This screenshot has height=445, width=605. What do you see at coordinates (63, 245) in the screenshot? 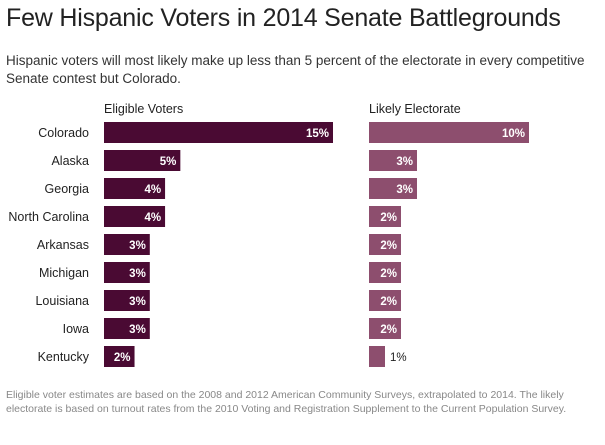
I see `category-label-arkansas: Arkansas` at bounding box center [63, 245].